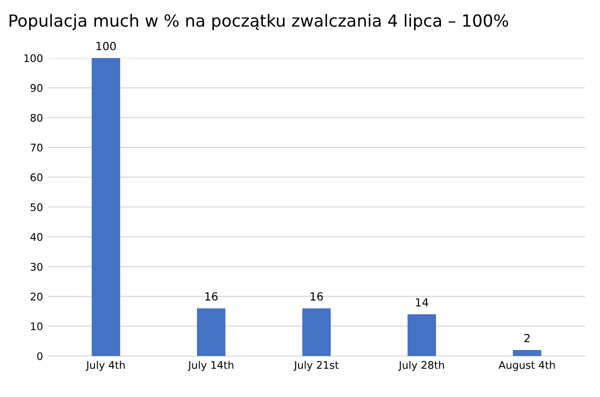 The image size is (600, 397). I want to click on y-tick-label: 100, so click(33, 58).